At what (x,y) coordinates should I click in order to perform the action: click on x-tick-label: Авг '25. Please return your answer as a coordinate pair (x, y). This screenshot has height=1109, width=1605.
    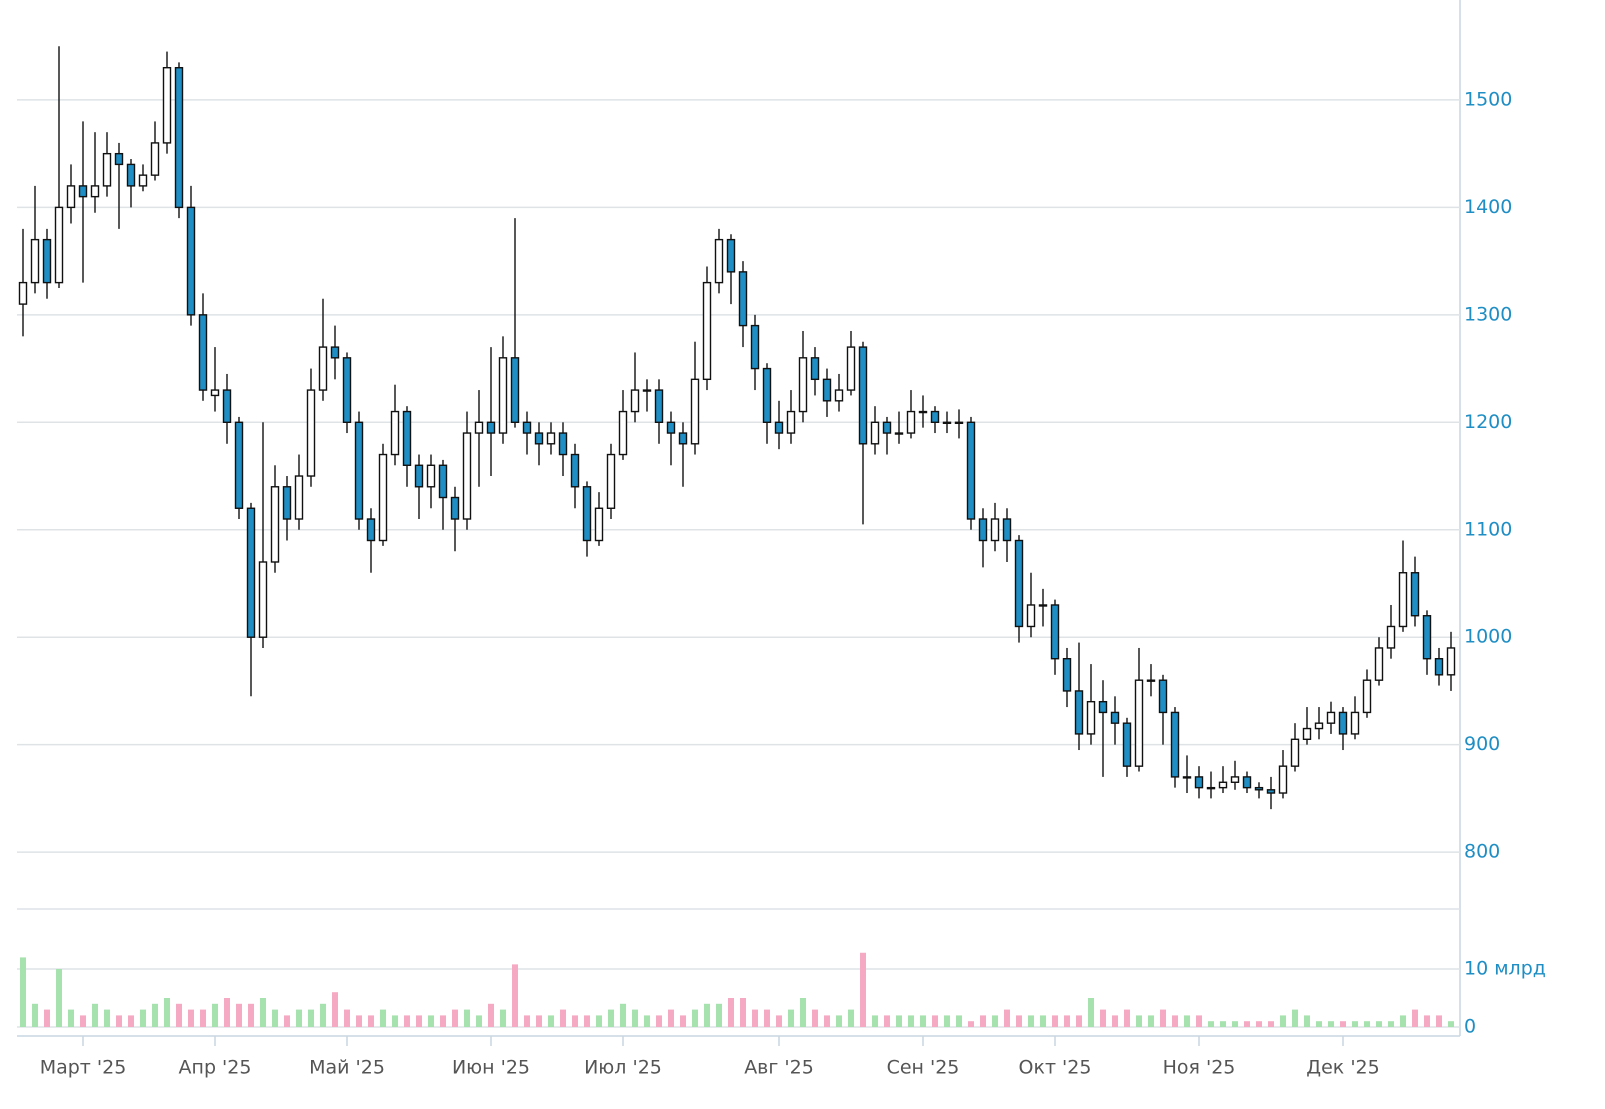
    Looking at the image, I should click on (779, 1068).